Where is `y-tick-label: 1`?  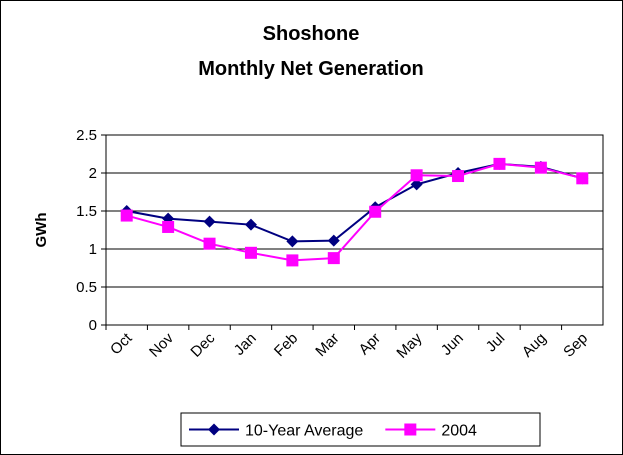
y-tick-label: 1 is located at coordinates (93, 249).